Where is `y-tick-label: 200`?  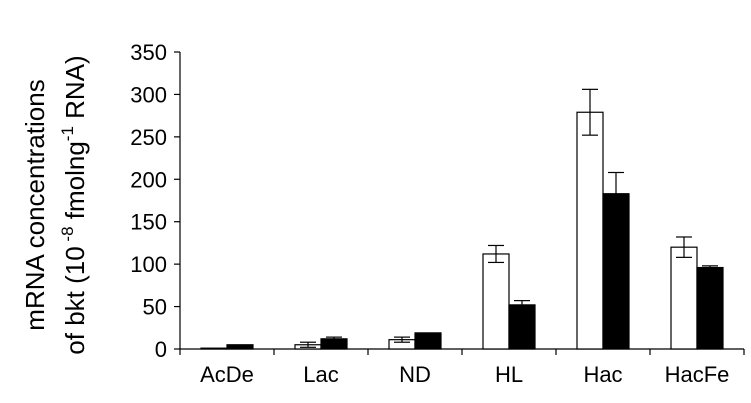 y-tick-label: 200 is located at coordinates (148, 179).